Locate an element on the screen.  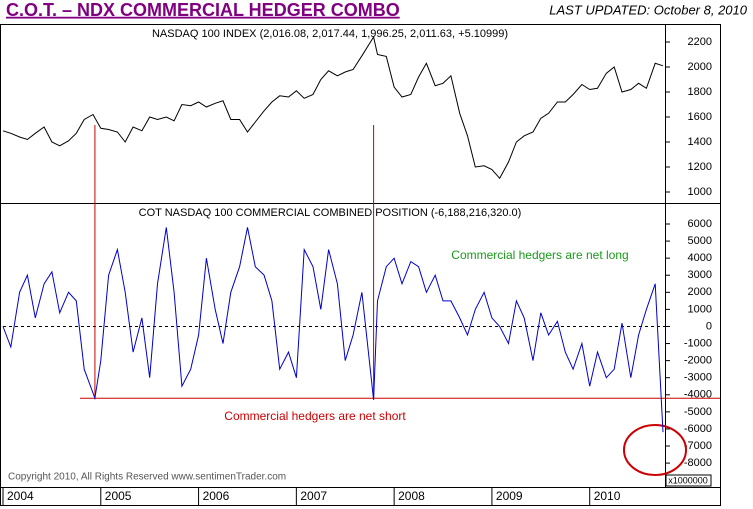
x-tick-label: 2007 is located at coordinates (313, 496).